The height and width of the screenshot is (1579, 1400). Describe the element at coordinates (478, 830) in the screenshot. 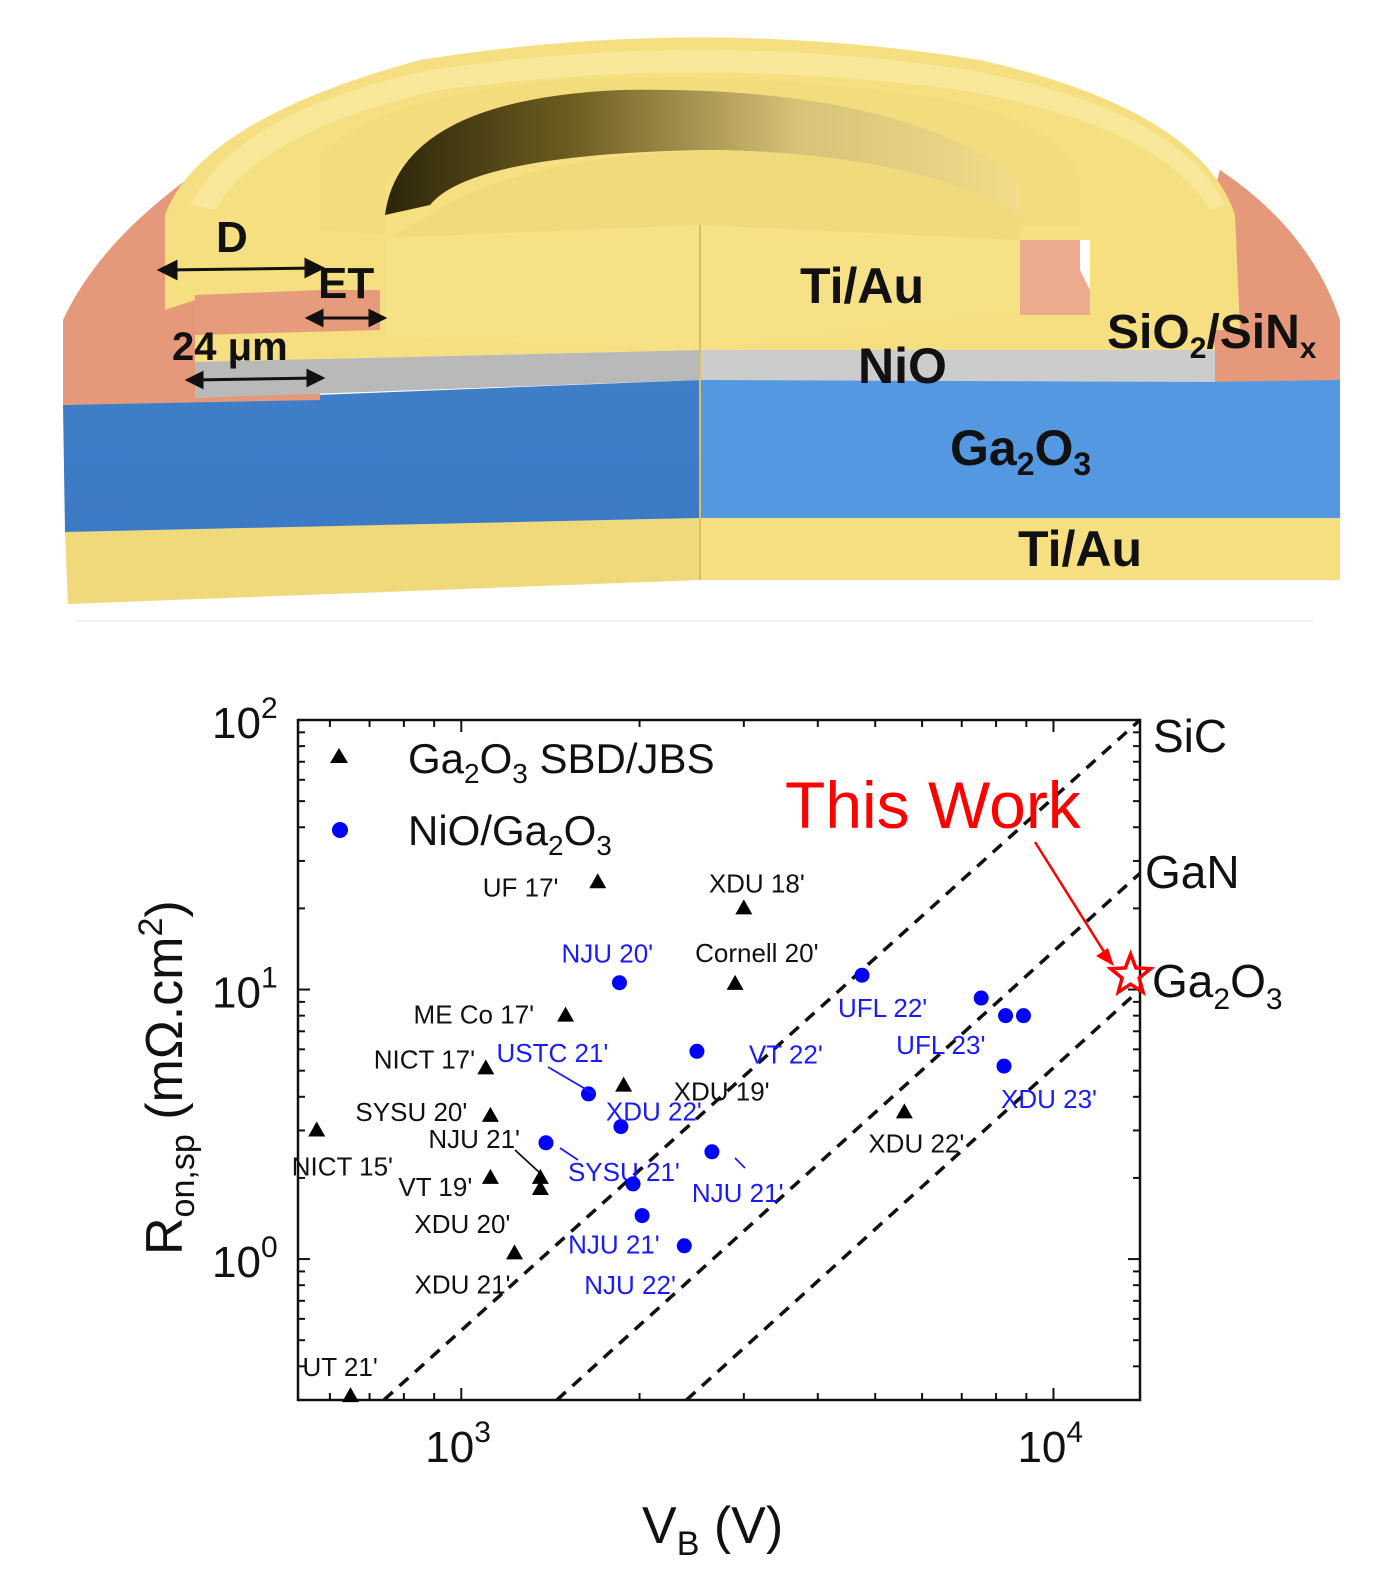

I see `legend2-a: NiO/Ga` at that location.